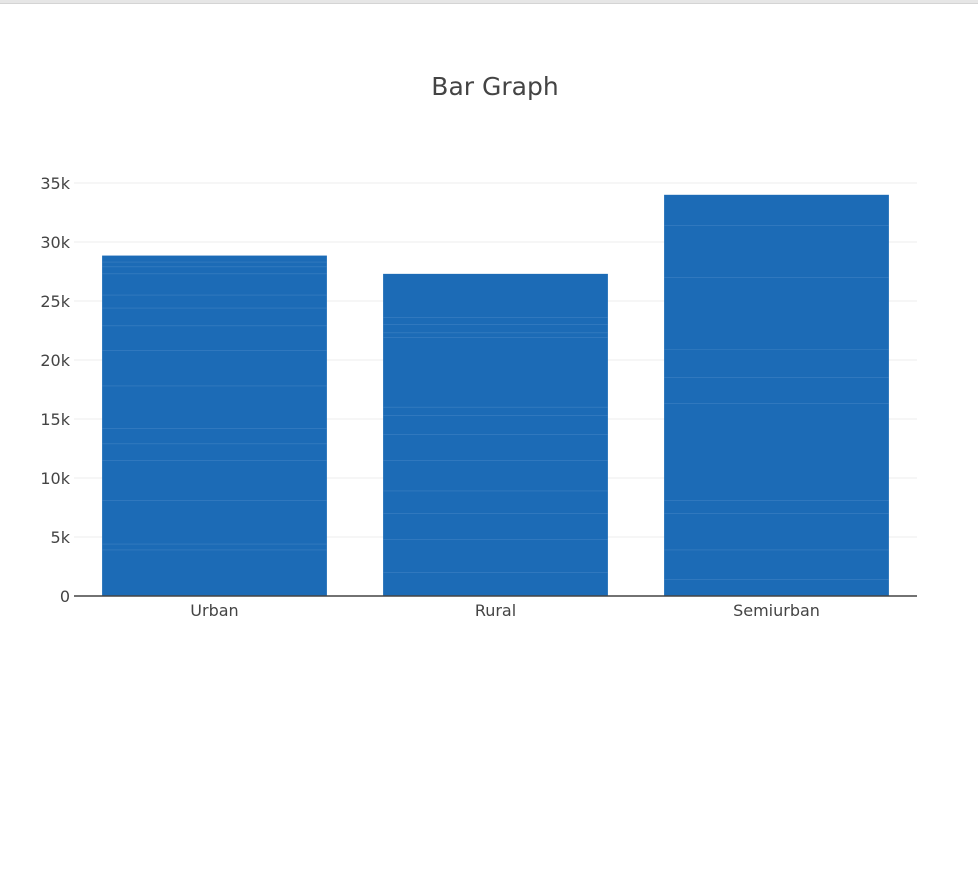 The height and width of the screenshot is (881, 978). I want to click on y-tick-label: 20k, so click(55, 360).